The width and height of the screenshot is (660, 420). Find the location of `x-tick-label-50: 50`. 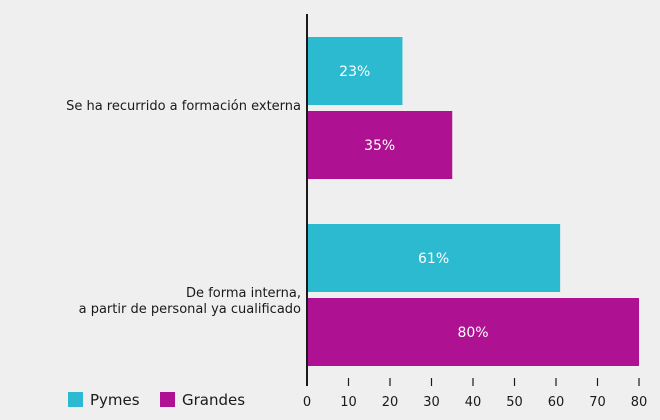

x-tick-label-50: 50 is located at coordinates (514, 402).